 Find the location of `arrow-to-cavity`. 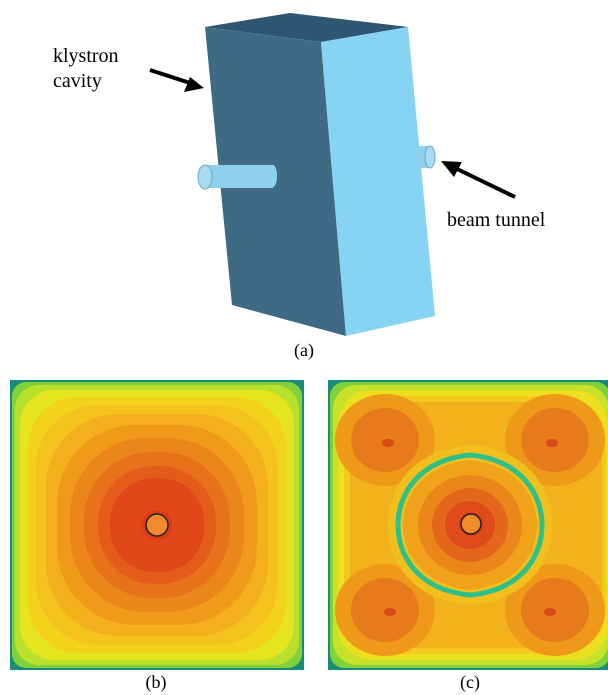

arrow-to-cavity is located at coordinates (176, 80).